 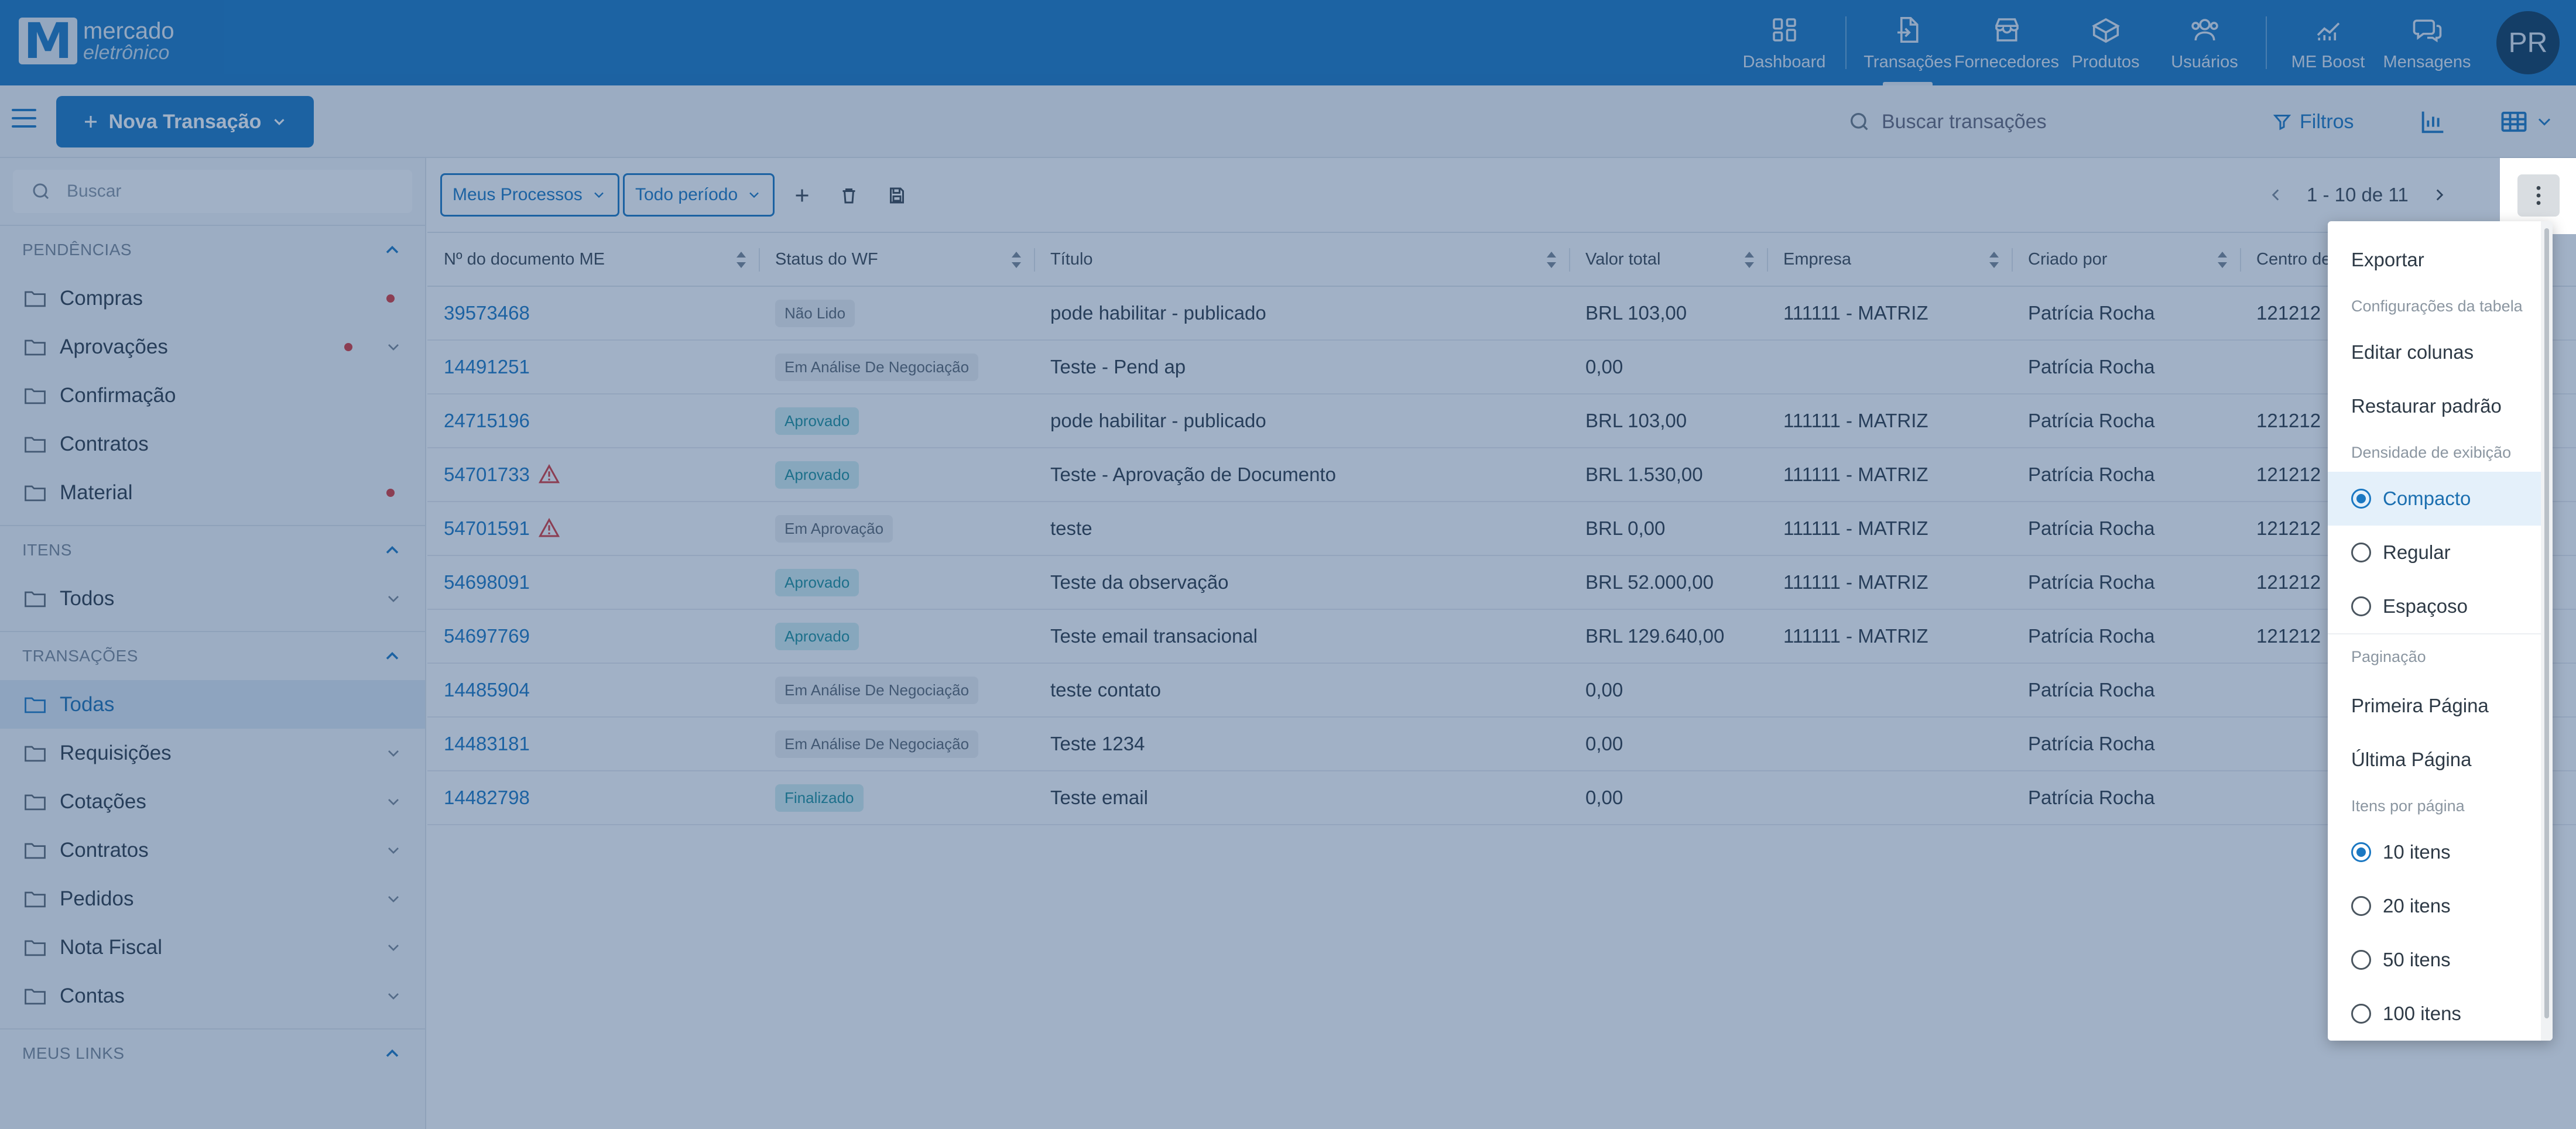 What do you see at coordinates (802, 196) in the screenshot?
I see `add-filter-icon` at bounding box center [802, 196].